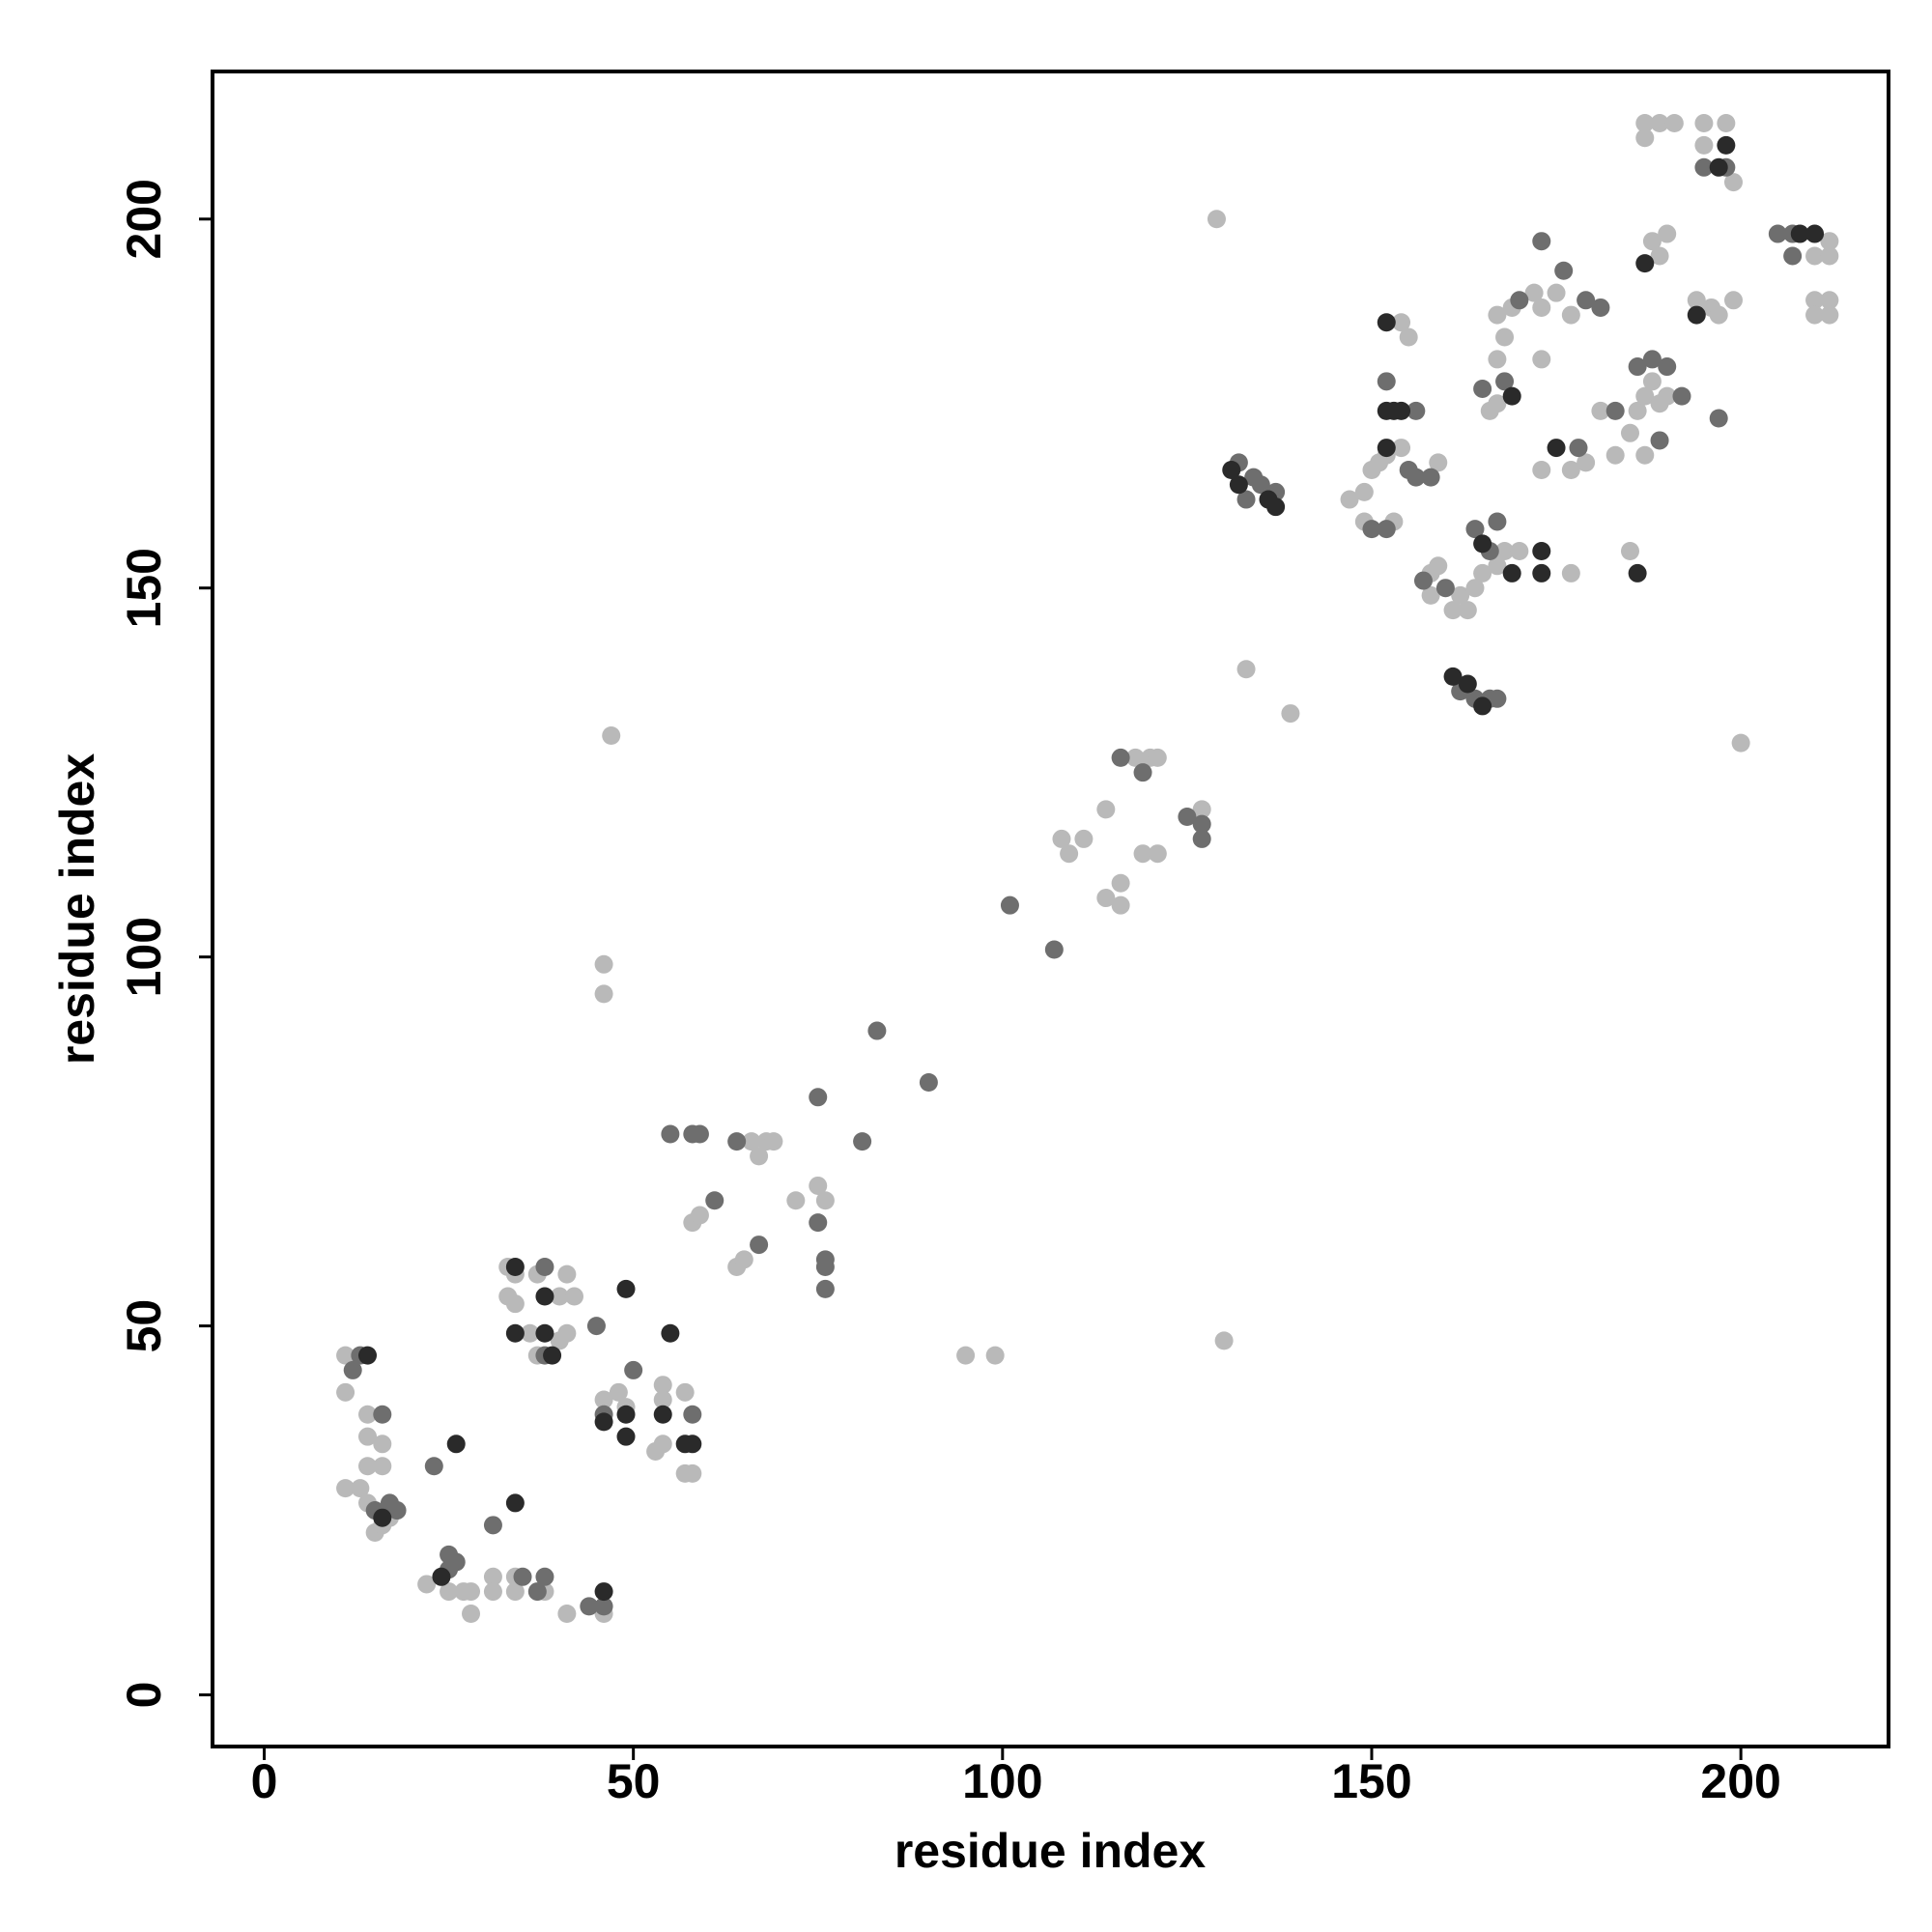 This screenshot has height=1932, width=1932. What do you see at coordinates (634, 1781) in the screenshot?
I see `x-tick-label: 50` at bounding box center [634, 1781].